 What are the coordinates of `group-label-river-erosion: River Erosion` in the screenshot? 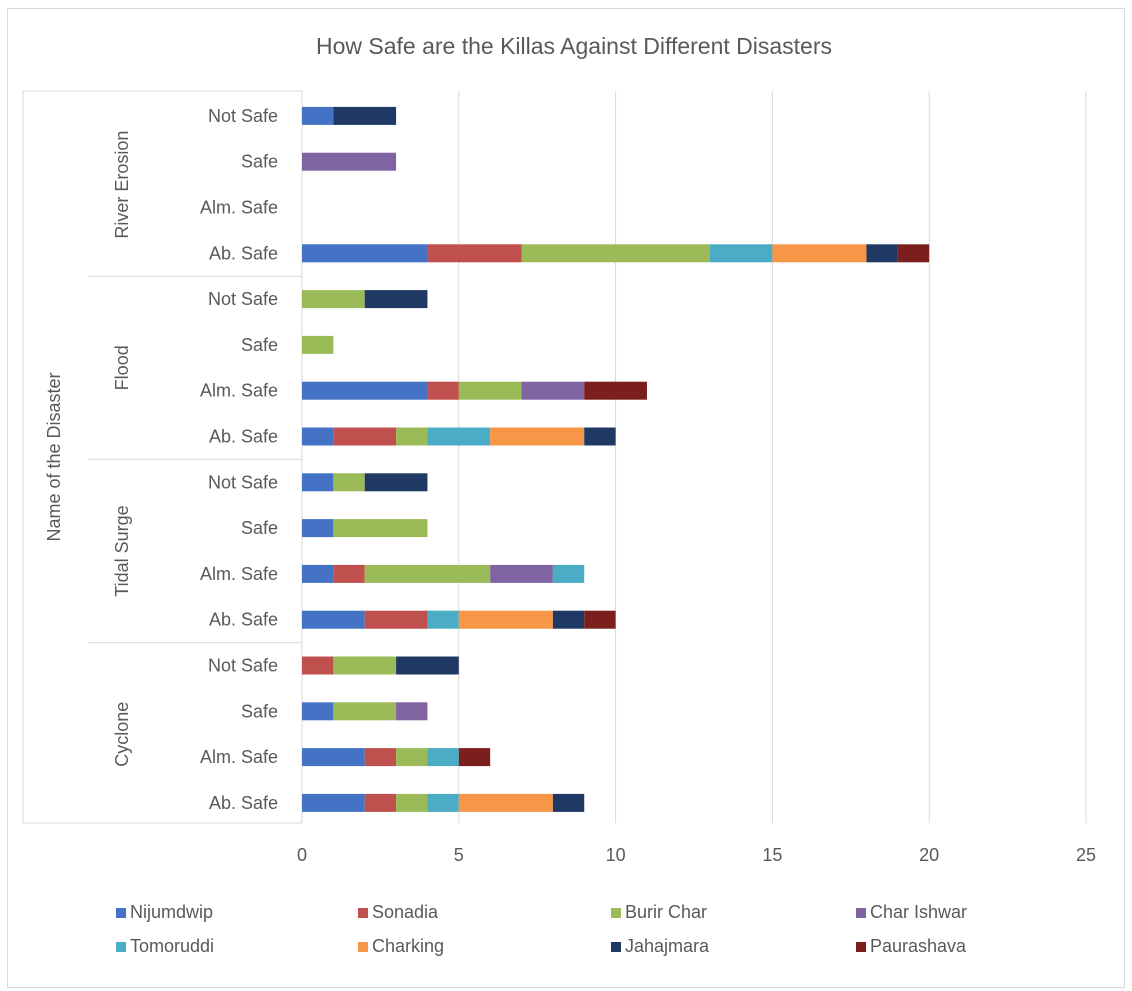 It's located at (122, 185).